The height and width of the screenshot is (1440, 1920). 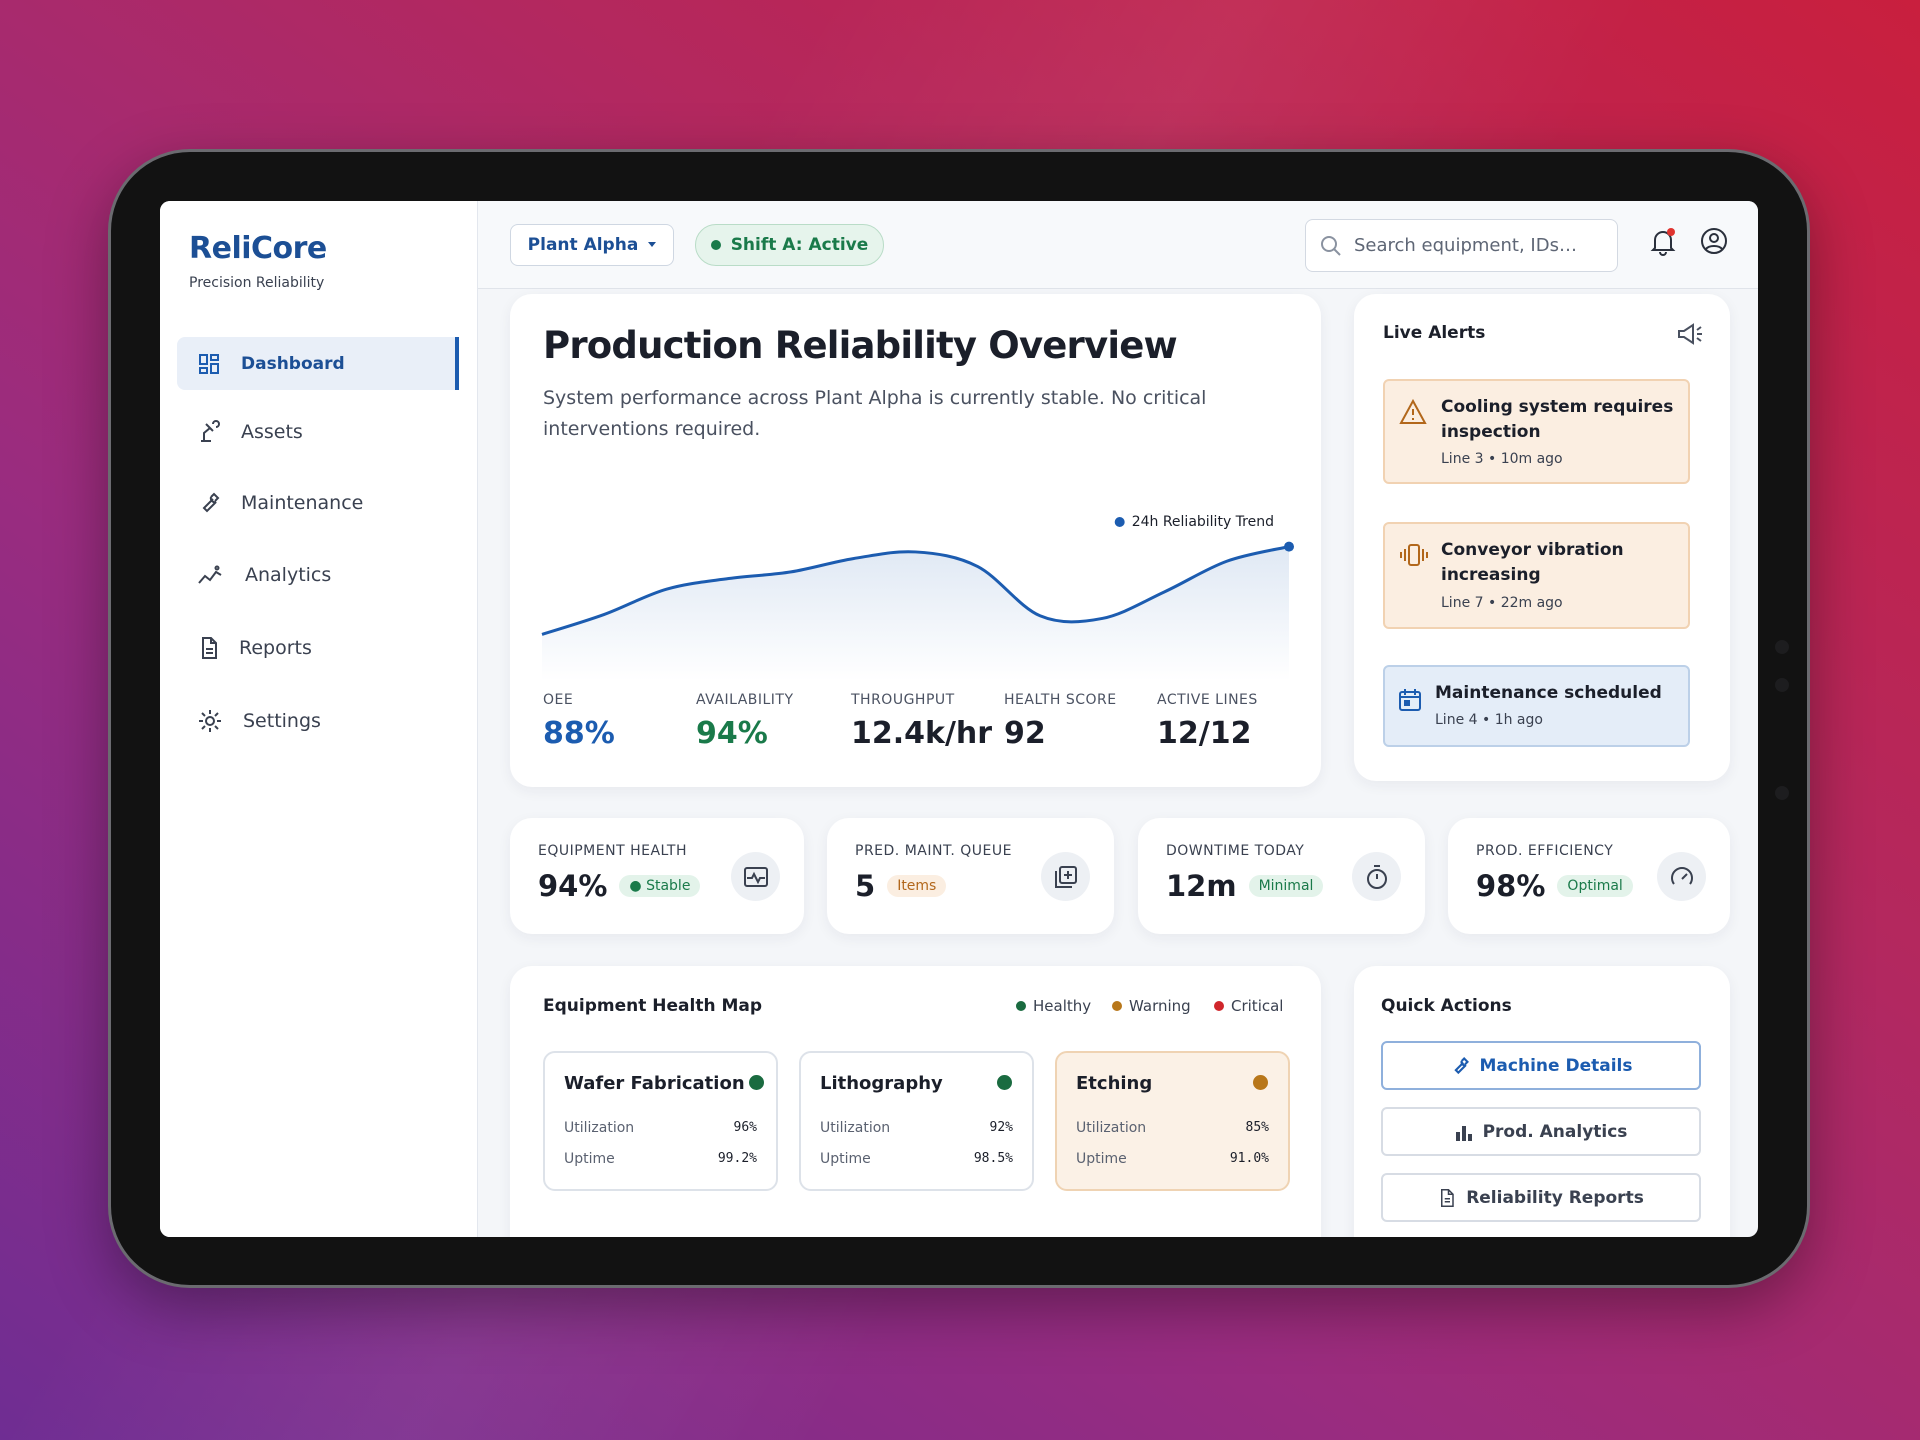 I want to click on nav-item: Dashboard, so click(x=318, y=363).